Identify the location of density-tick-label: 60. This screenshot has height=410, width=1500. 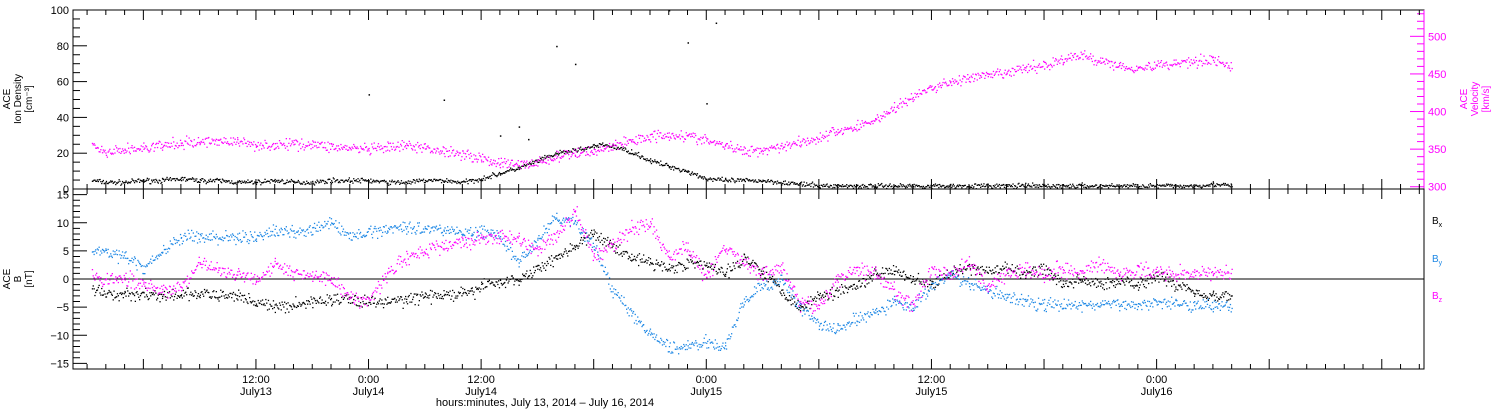
(63, 83).